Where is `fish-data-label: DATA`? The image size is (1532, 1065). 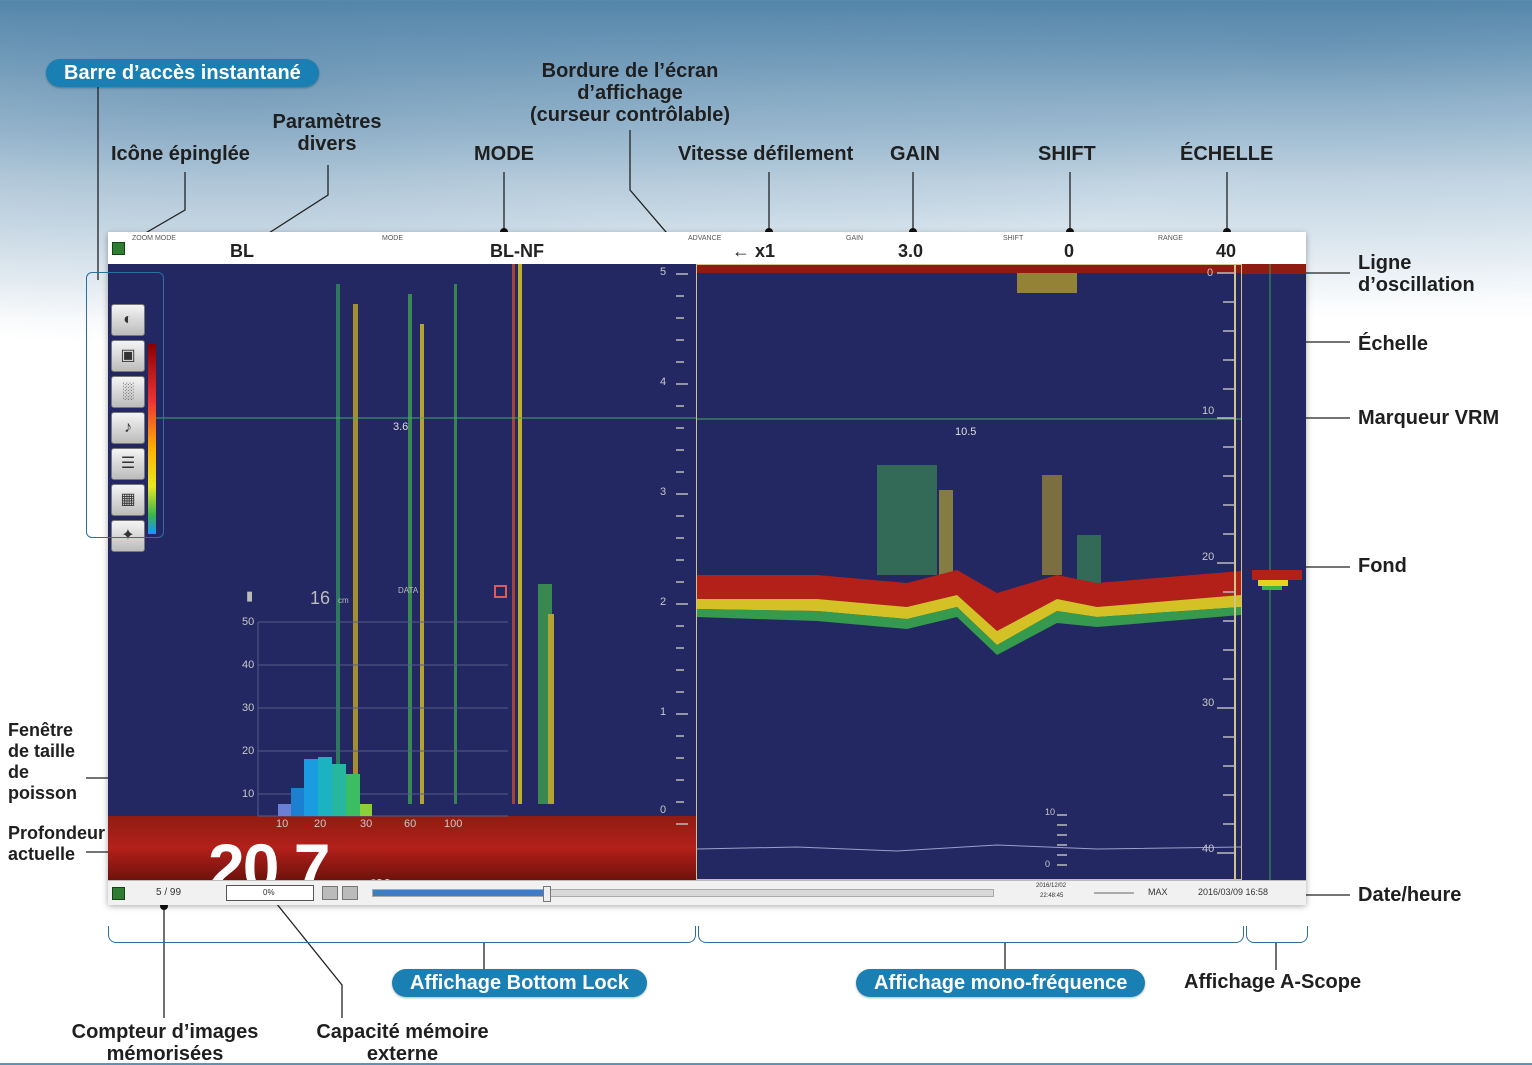 fish-data-label: DATA is located at coordinates (408, 590).